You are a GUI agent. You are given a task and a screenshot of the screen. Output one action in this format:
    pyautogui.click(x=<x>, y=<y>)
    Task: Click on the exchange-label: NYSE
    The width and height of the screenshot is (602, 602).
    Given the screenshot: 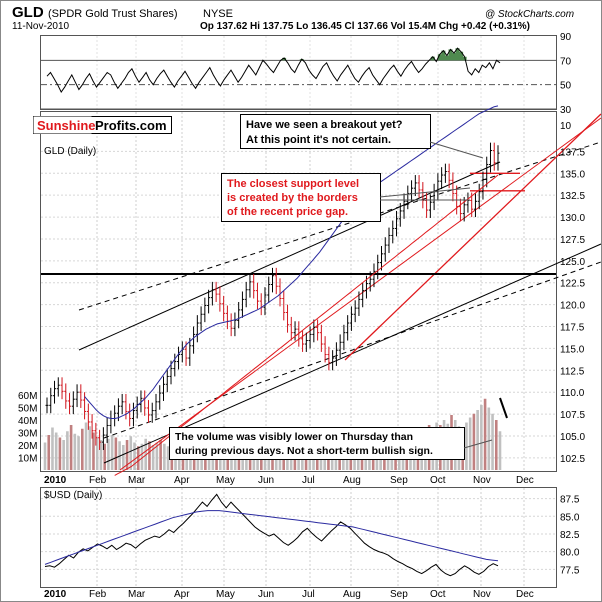 What is the action you would take?
    pyautogui.click(x=218, y=14)
    